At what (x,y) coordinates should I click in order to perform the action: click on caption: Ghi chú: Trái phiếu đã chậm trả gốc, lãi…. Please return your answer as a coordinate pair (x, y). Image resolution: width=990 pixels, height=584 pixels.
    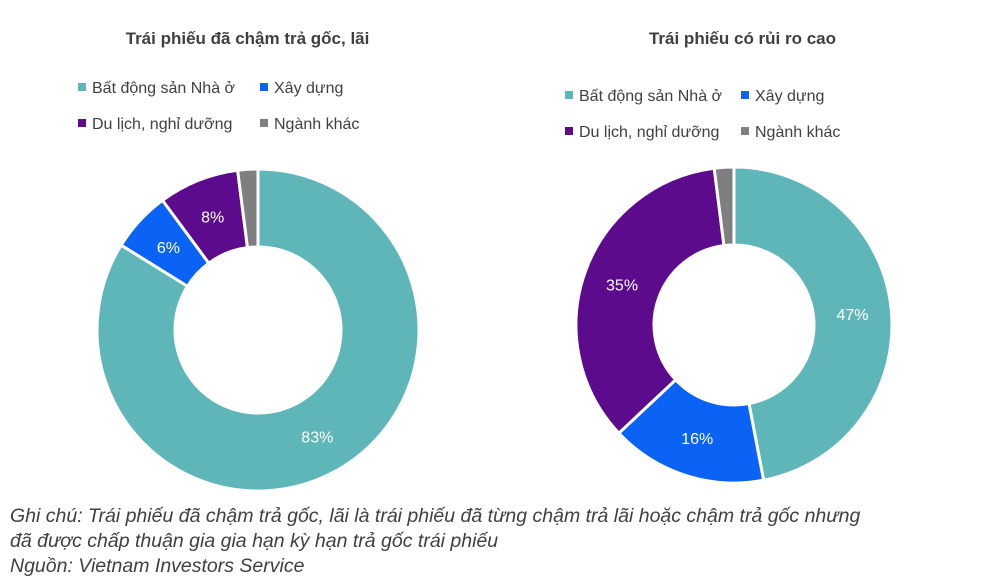
    Looking at the image, I should click on (435, 541).